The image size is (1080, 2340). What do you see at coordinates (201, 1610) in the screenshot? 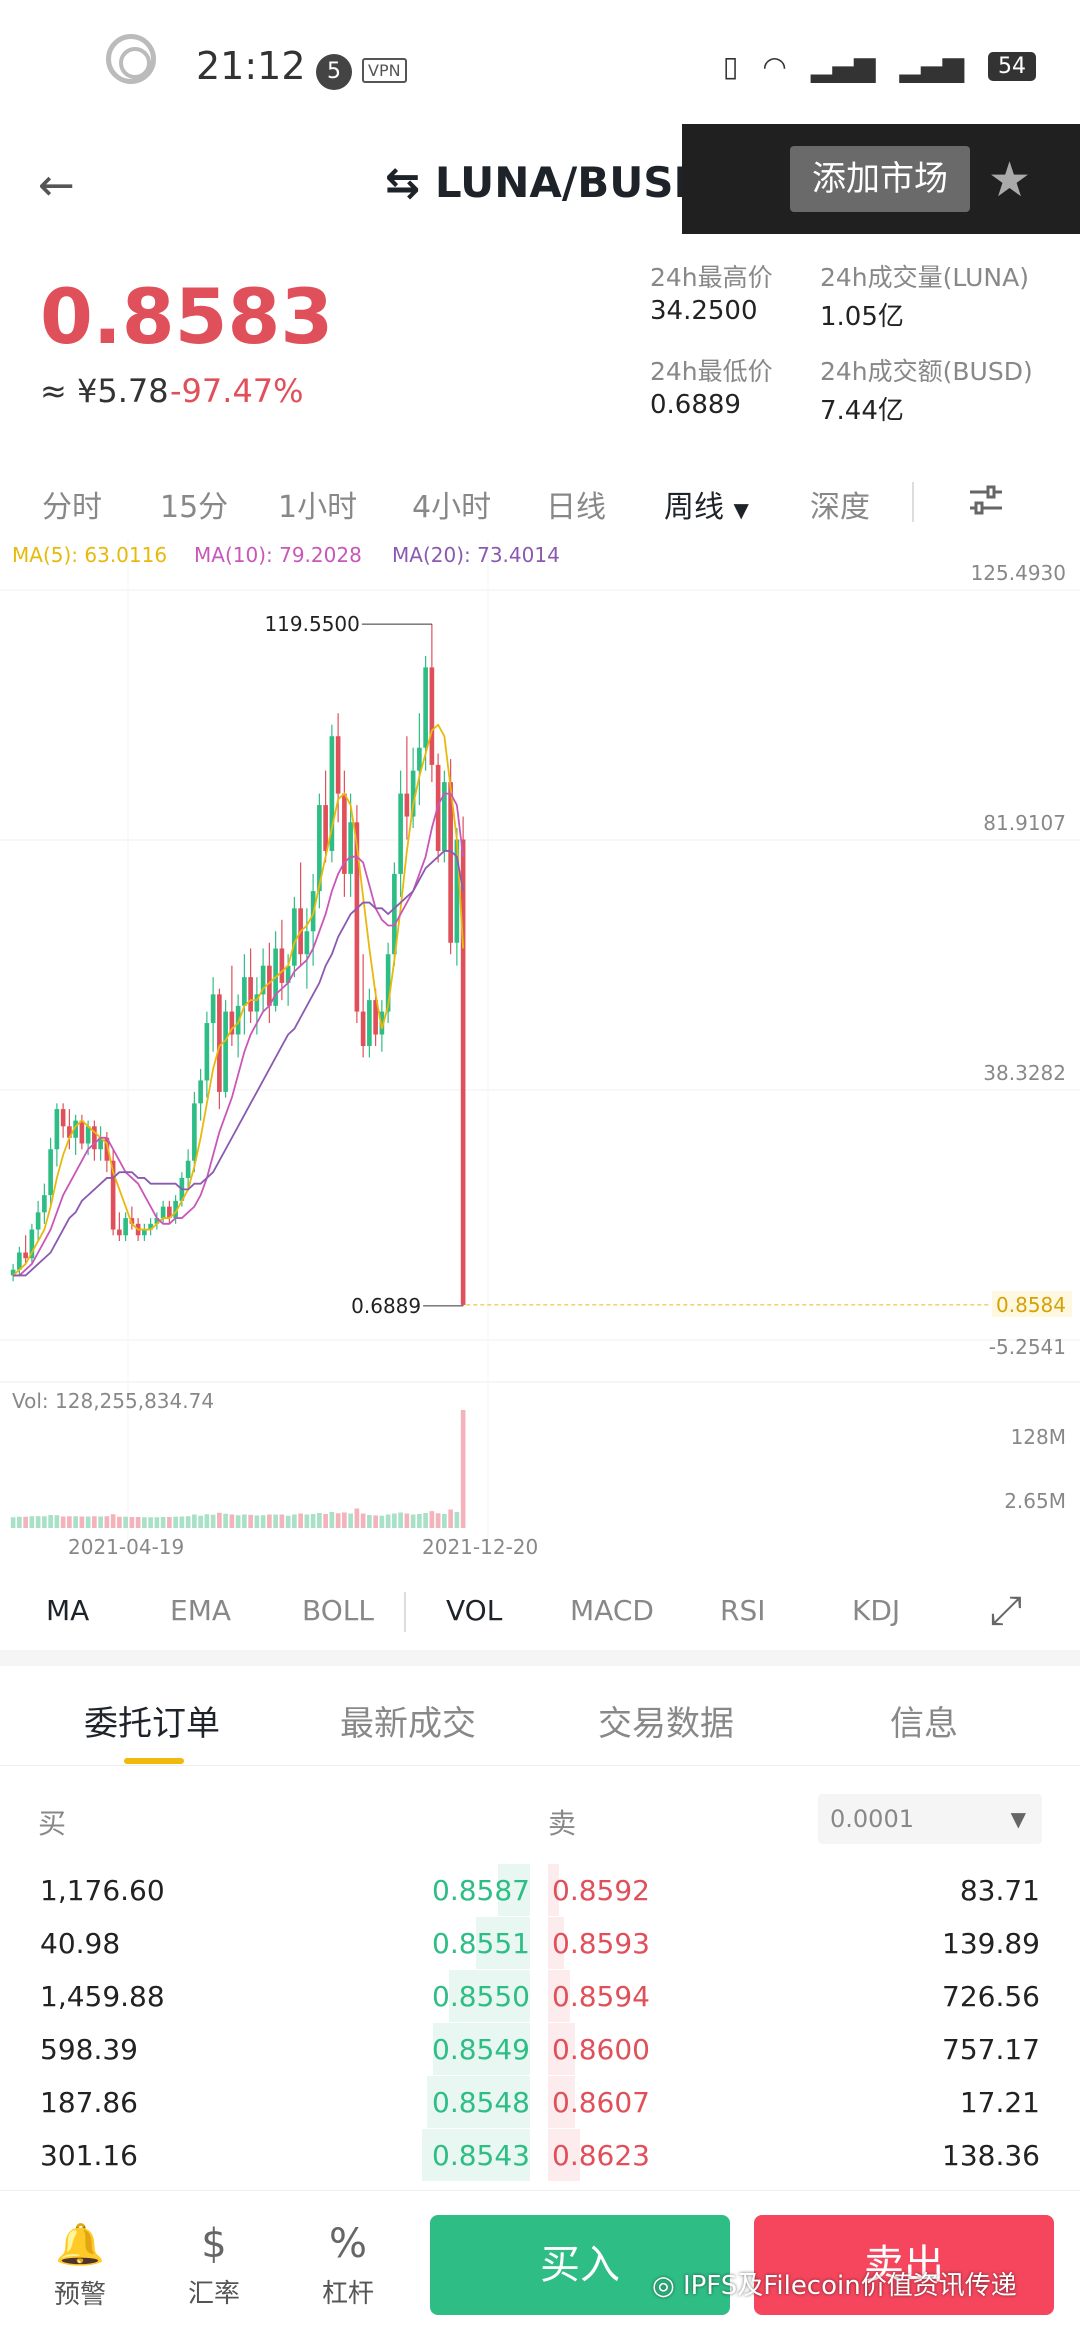
I see `ind-ema: EMA` at bounding box center [201, 1610].